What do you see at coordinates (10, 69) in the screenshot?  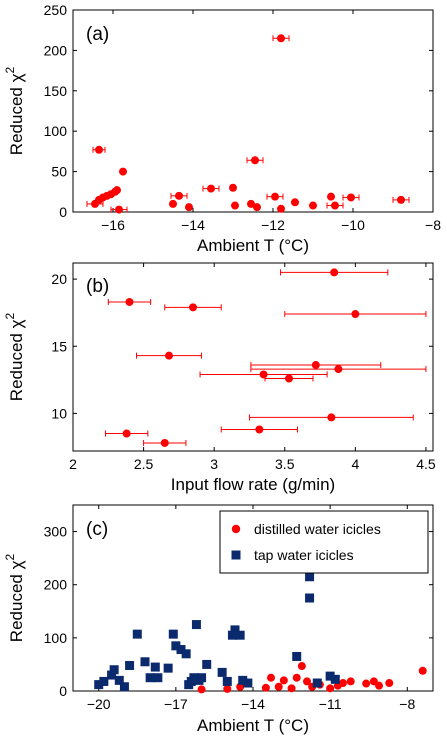 I see `panel-a-y-axis-title-sup: 2` at bounding box center [10, 69].